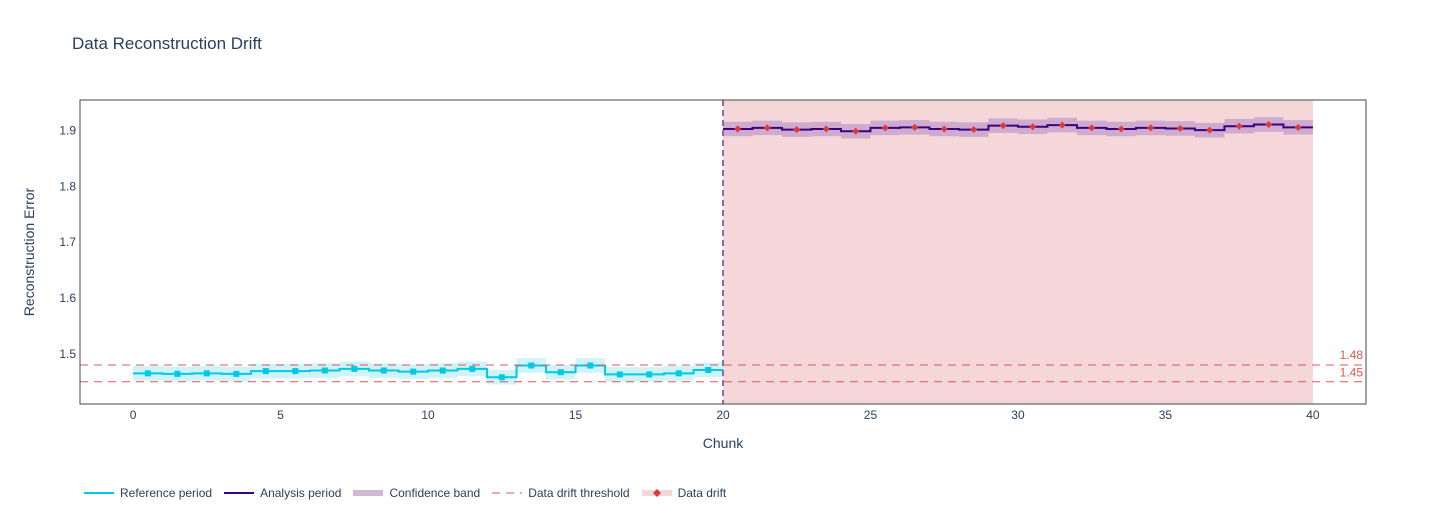  Describe the element at coordinates (1313, 415) in the screenshot. I see `x-tick-label-8: 40` at that location.